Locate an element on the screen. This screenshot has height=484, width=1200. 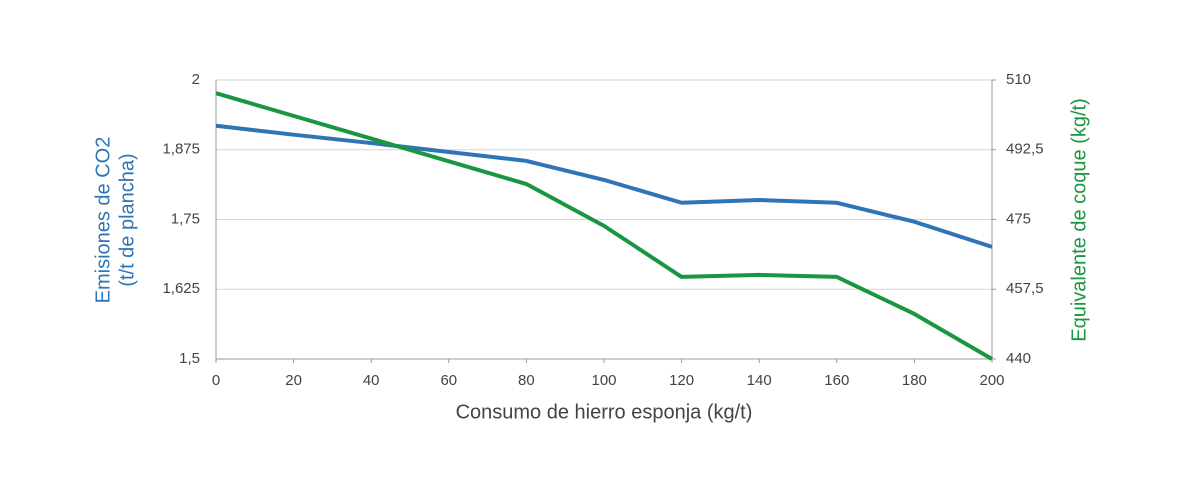
x-tick-label: 0 is located at coordinates (216, 380).